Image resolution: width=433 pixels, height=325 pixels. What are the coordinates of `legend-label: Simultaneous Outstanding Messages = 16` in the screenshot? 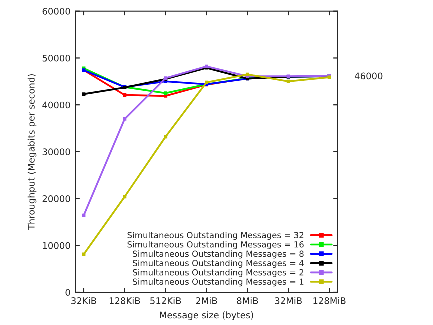 It's located at (216, 245).